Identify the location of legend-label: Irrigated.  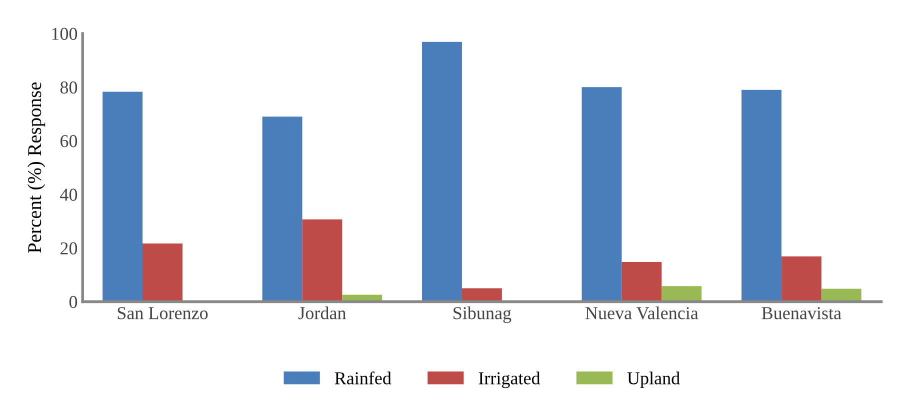
(509, 380).